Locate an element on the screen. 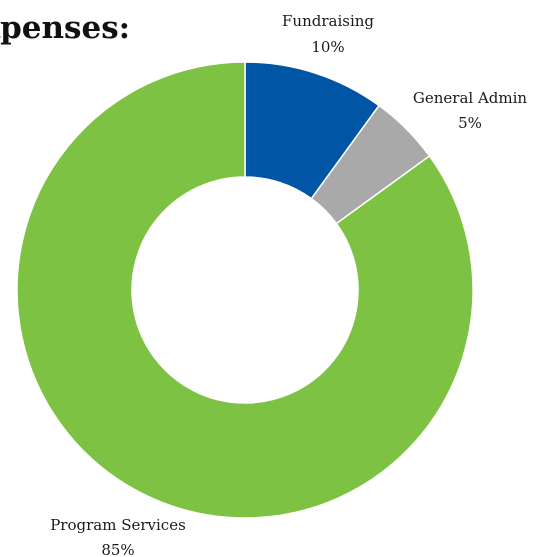 Image resolution: width=553 pixels, height=557 pixels. slice-label-general-admin: General Admin is located at coordinates (470, 98).